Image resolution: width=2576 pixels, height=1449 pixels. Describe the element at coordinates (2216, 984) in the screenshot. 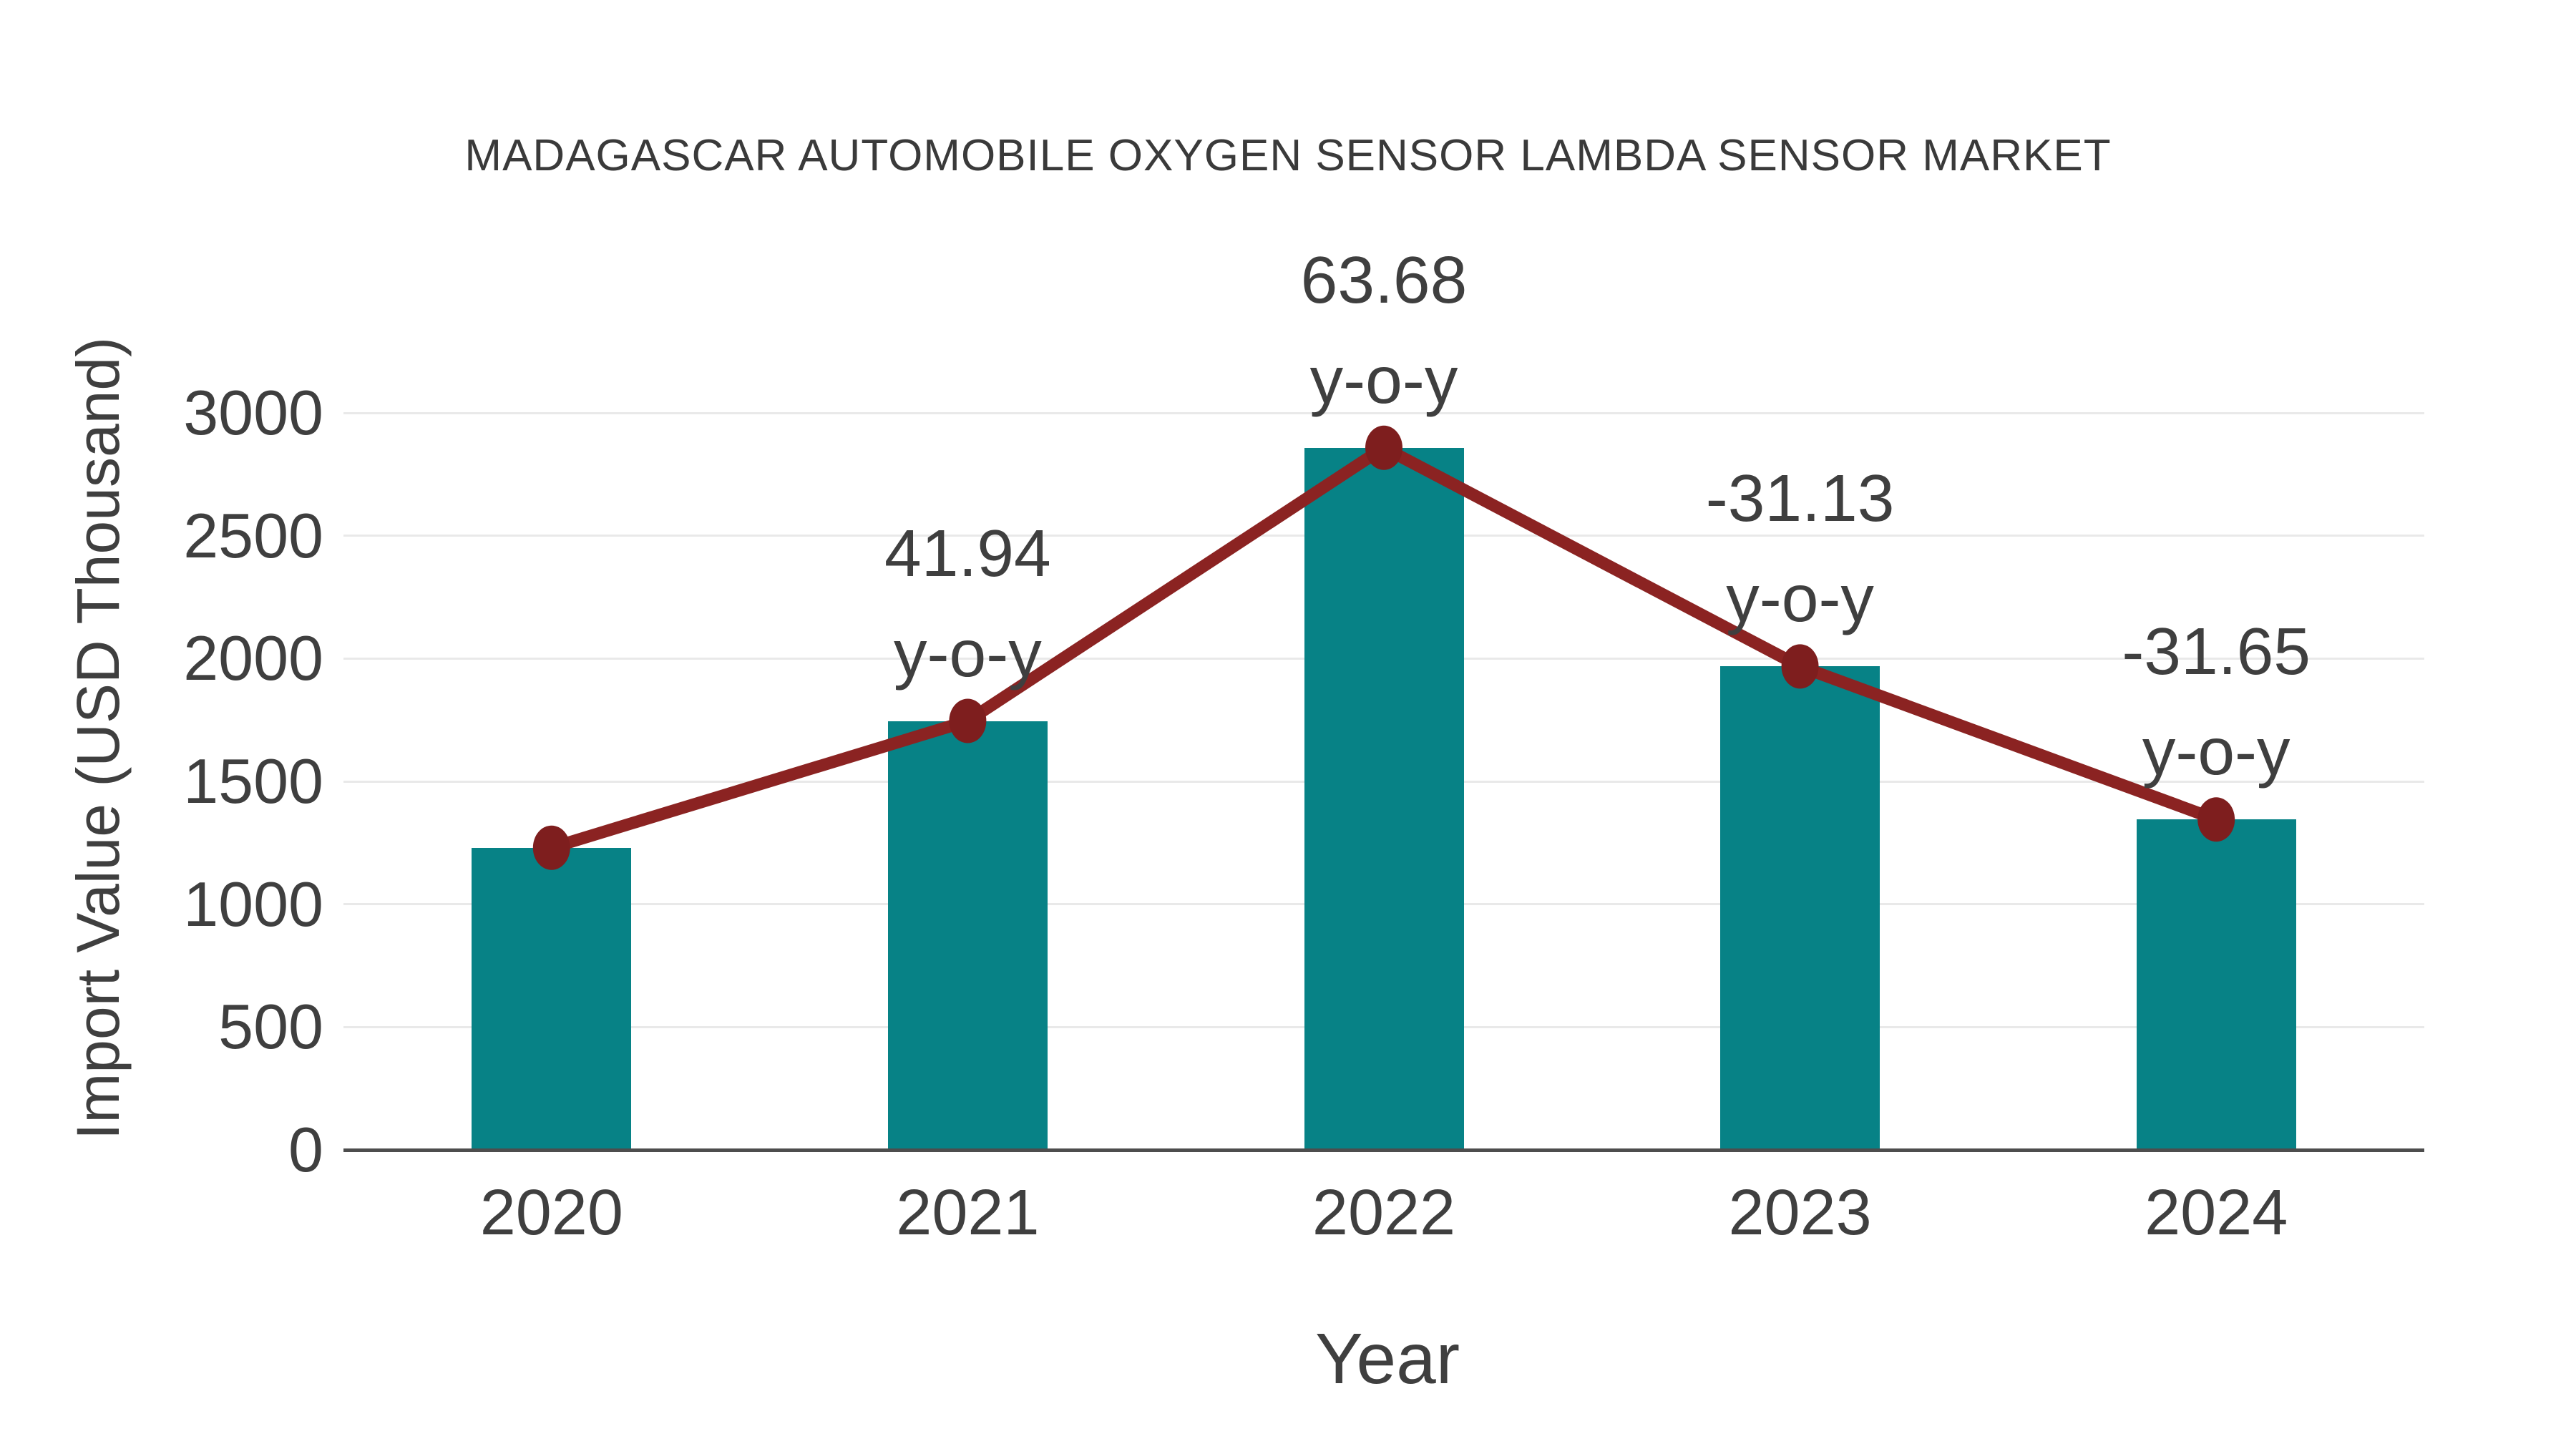

I see `bar-2024` at that location.